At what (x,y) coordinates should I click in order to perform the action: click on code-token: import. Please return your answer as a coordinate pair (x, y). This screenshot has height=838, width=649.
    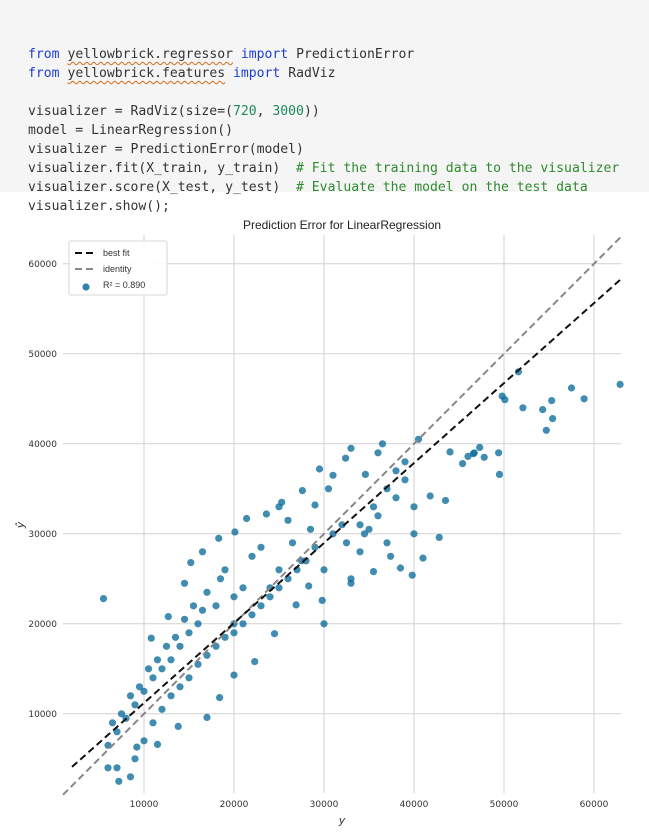
    Looking at the image, I should click on (257, 73).